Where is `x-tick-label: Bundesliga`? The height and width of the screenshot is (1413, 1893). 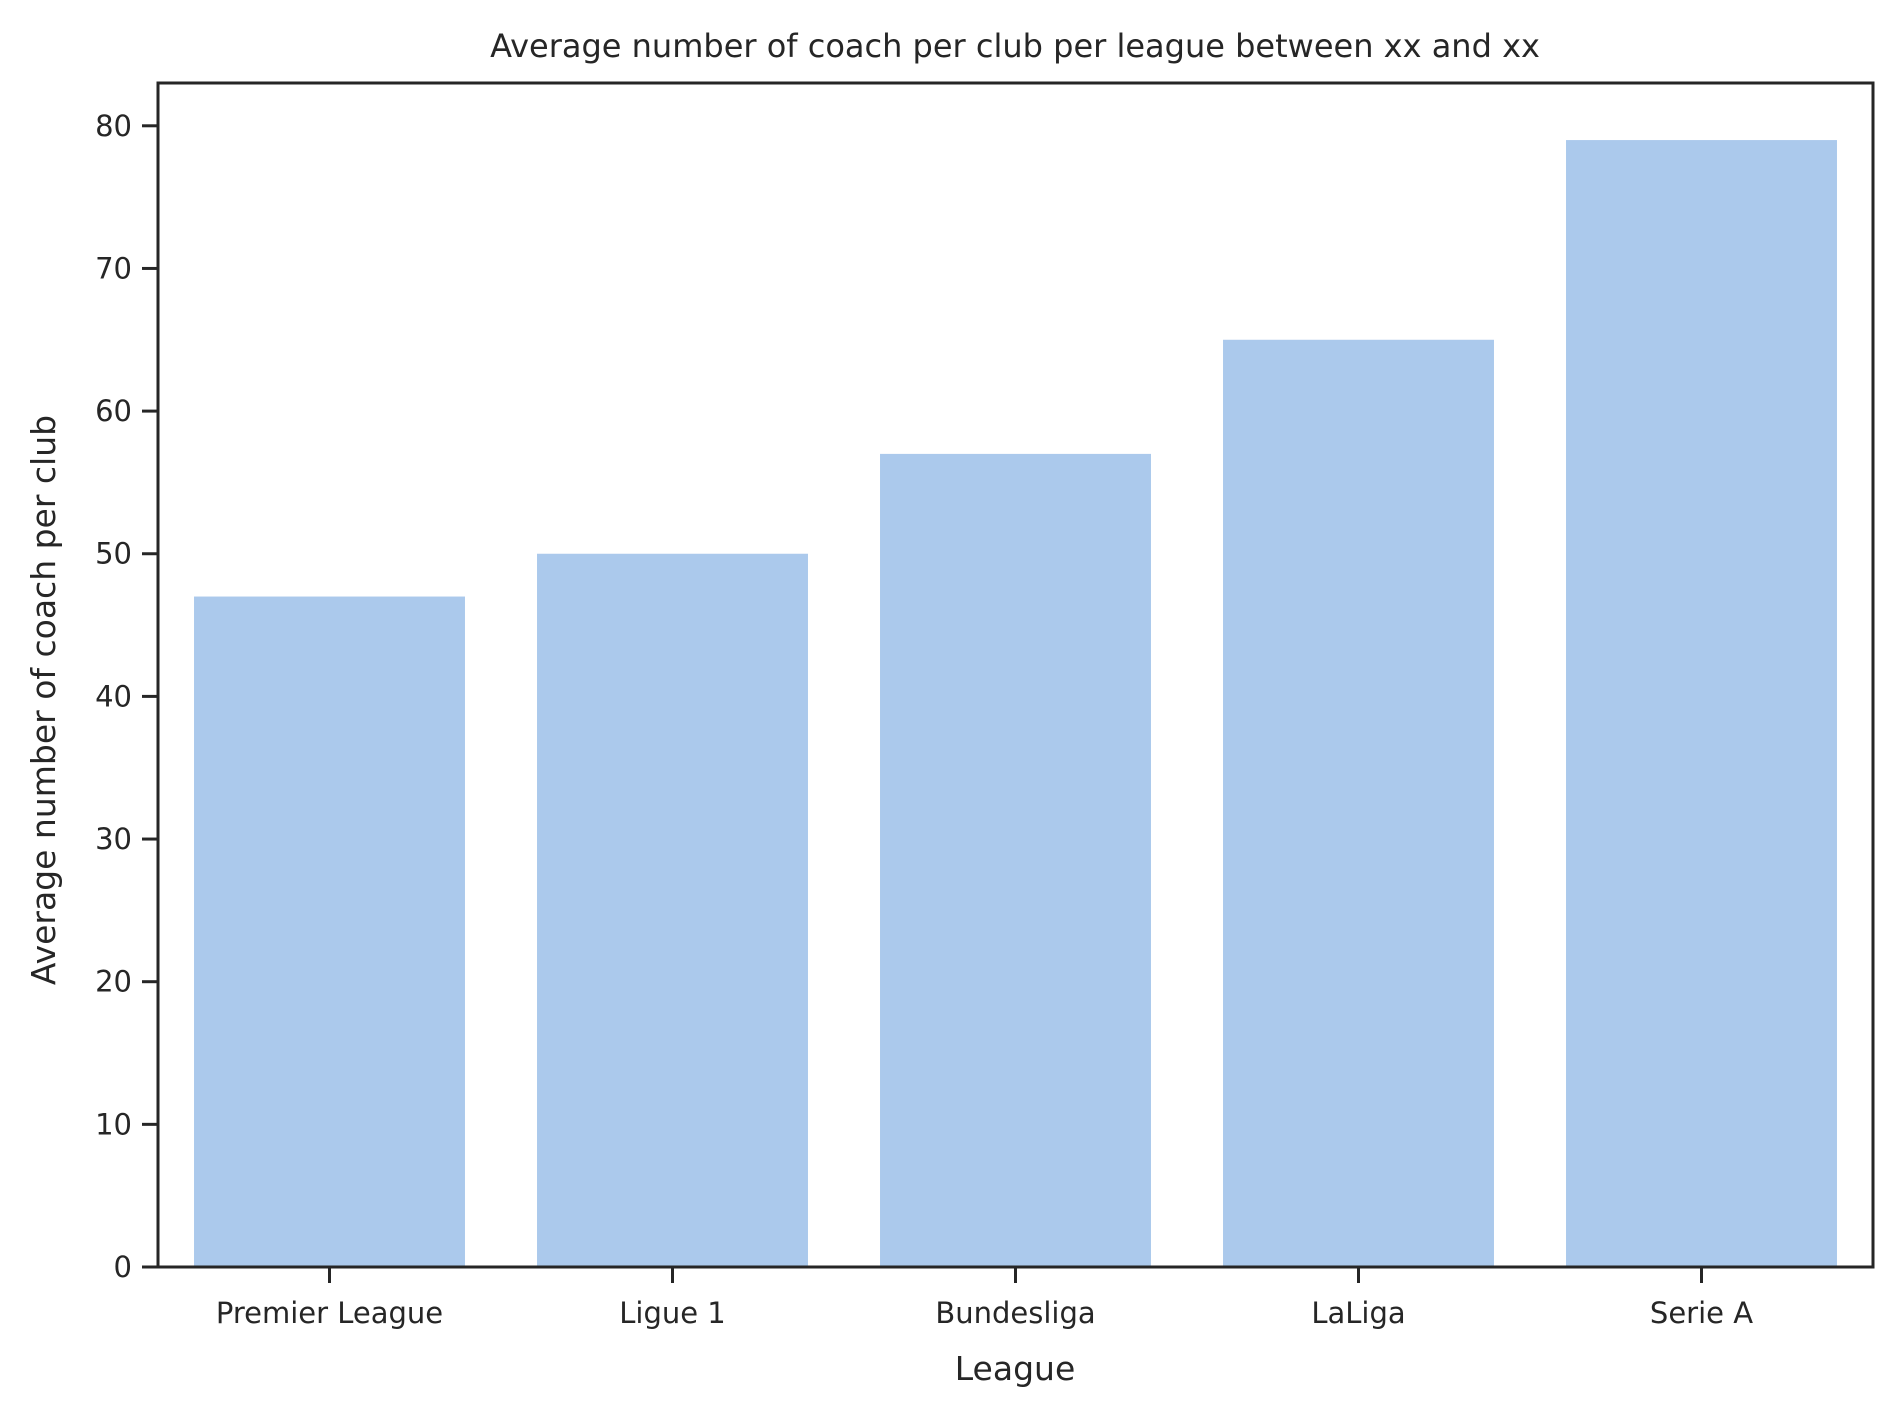
x-tick-label: Bundesliga is located at coordinates (1015, 1313).